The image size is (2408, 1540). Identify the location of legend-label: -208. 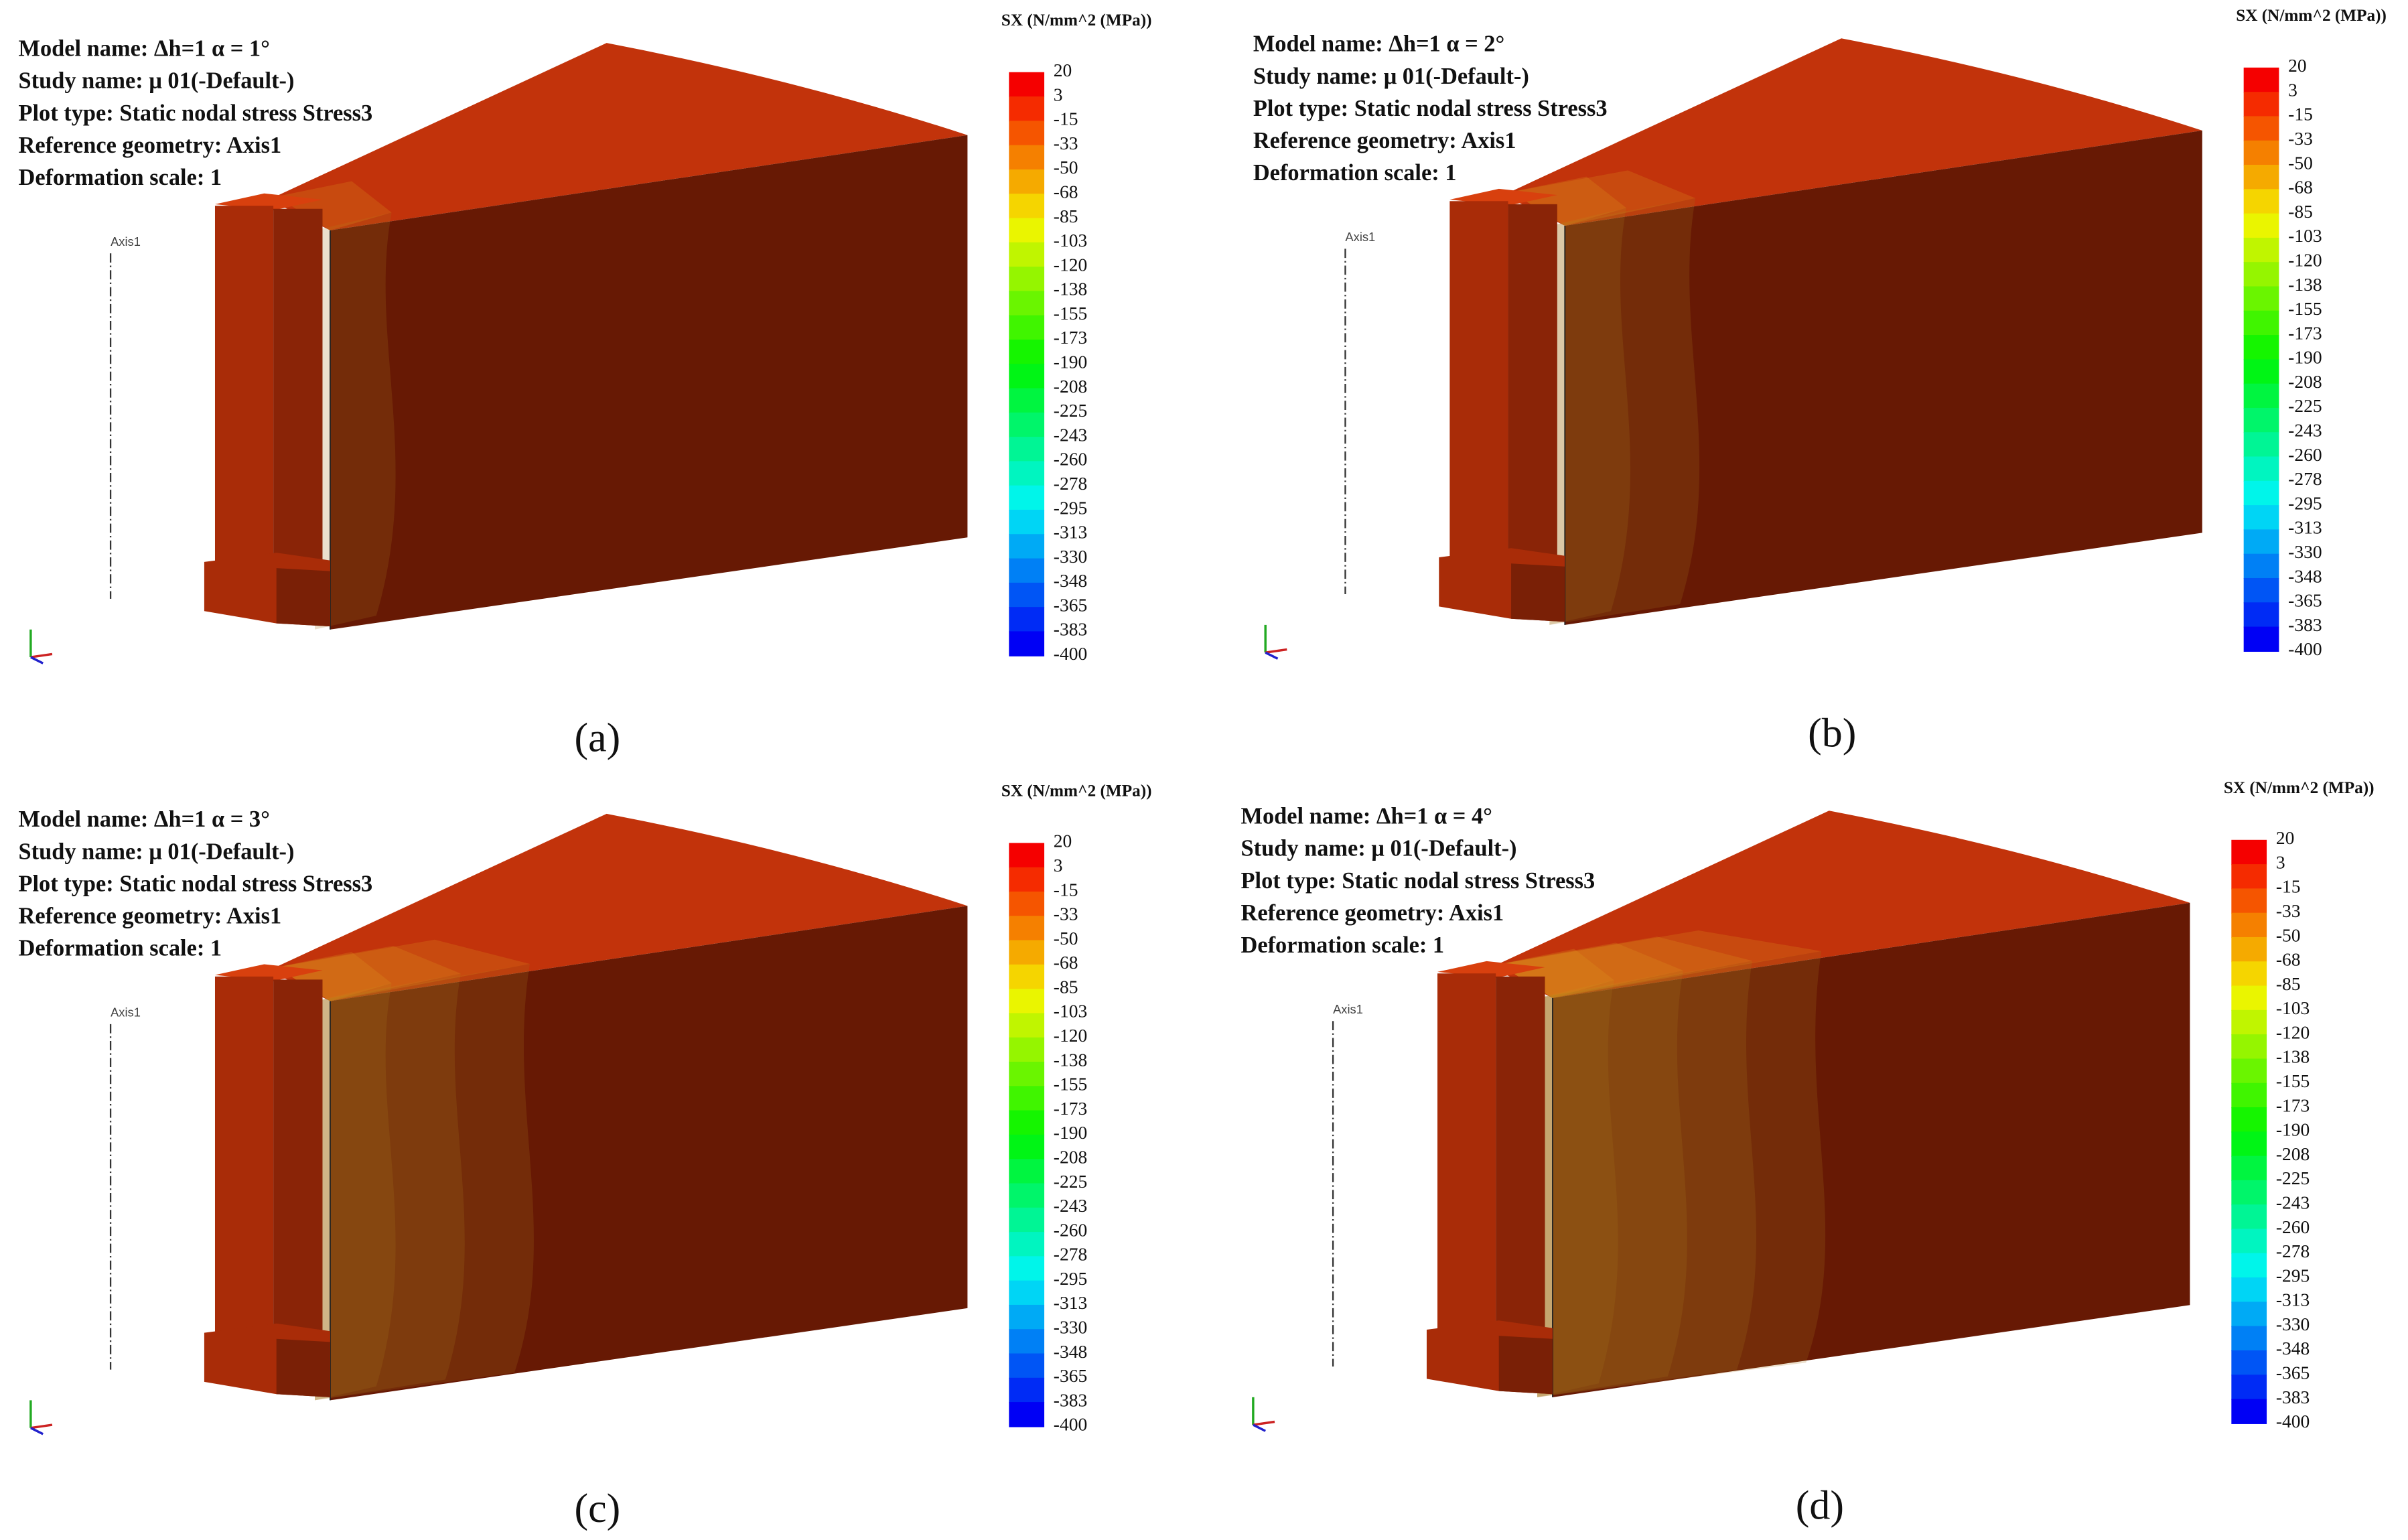
(1070, 1156).